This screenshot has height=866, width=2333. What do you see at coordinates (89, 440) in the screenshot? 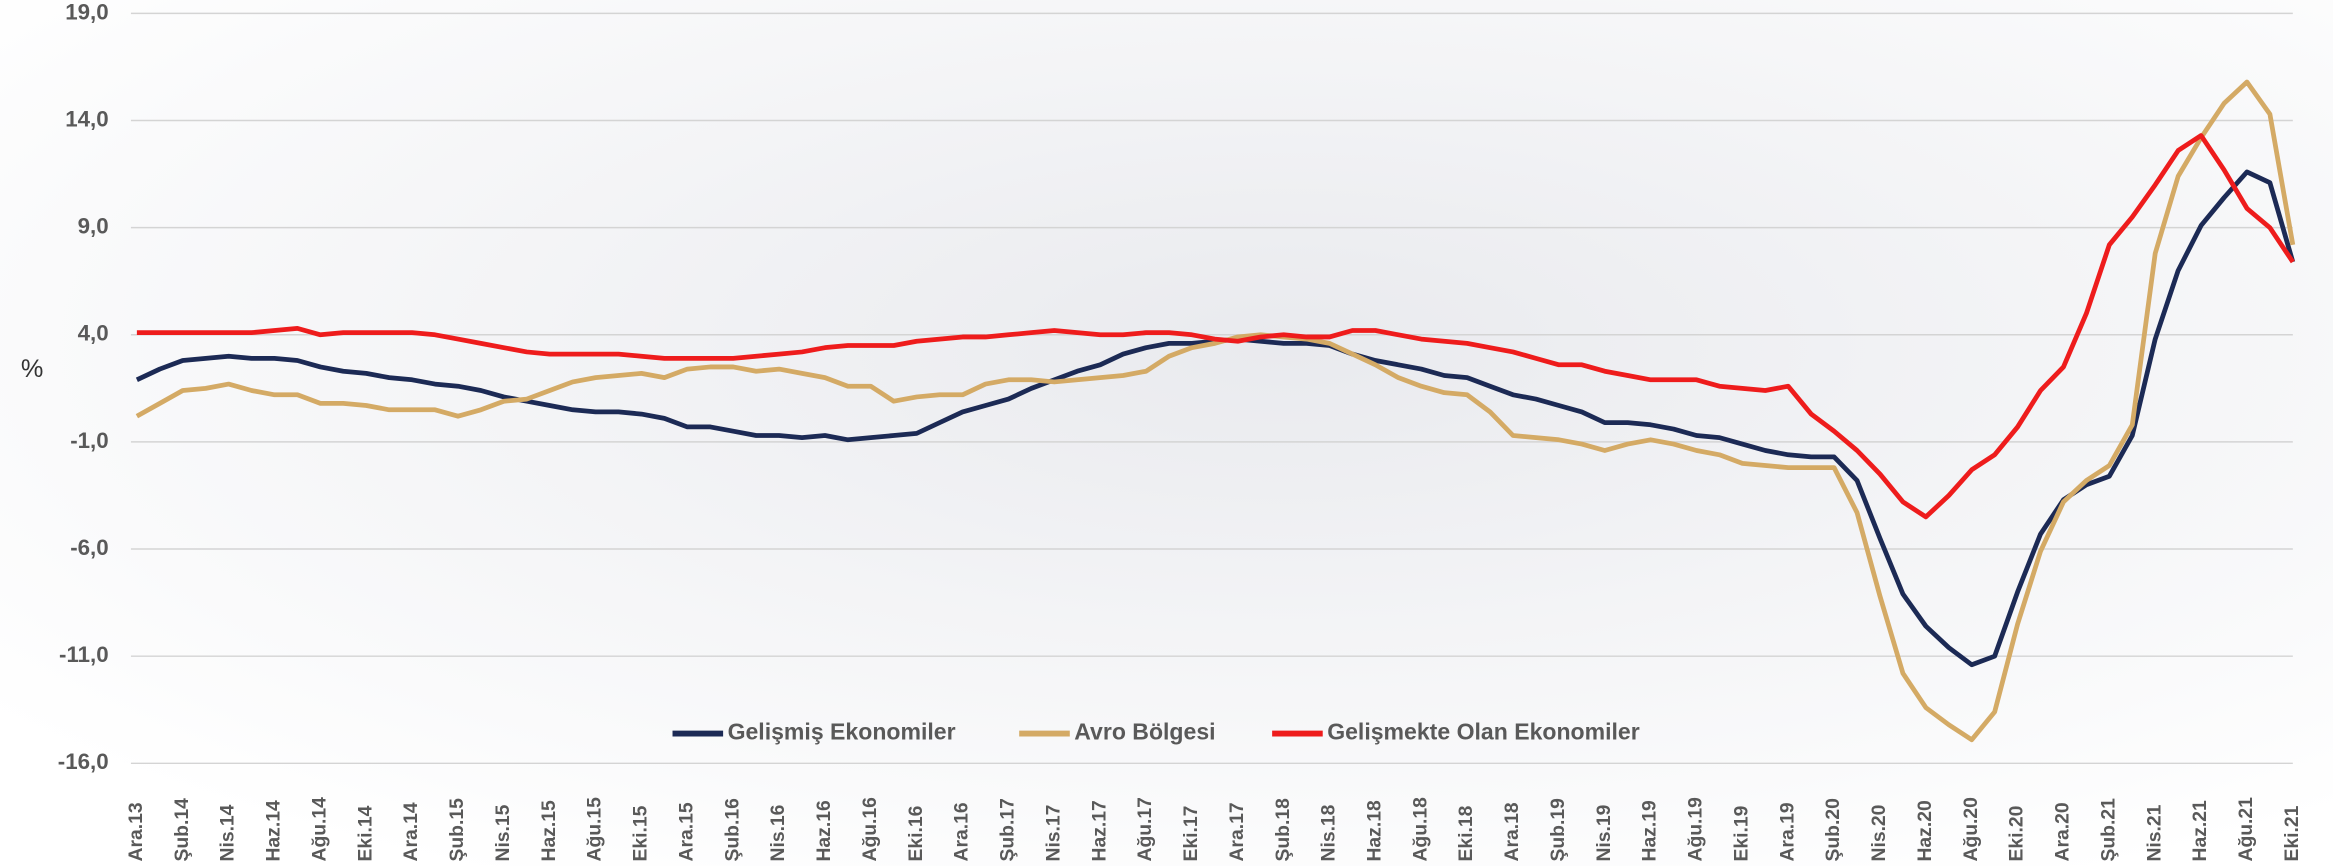
I see `y-tick-label: -1,0` at bounding box center [89, 440].